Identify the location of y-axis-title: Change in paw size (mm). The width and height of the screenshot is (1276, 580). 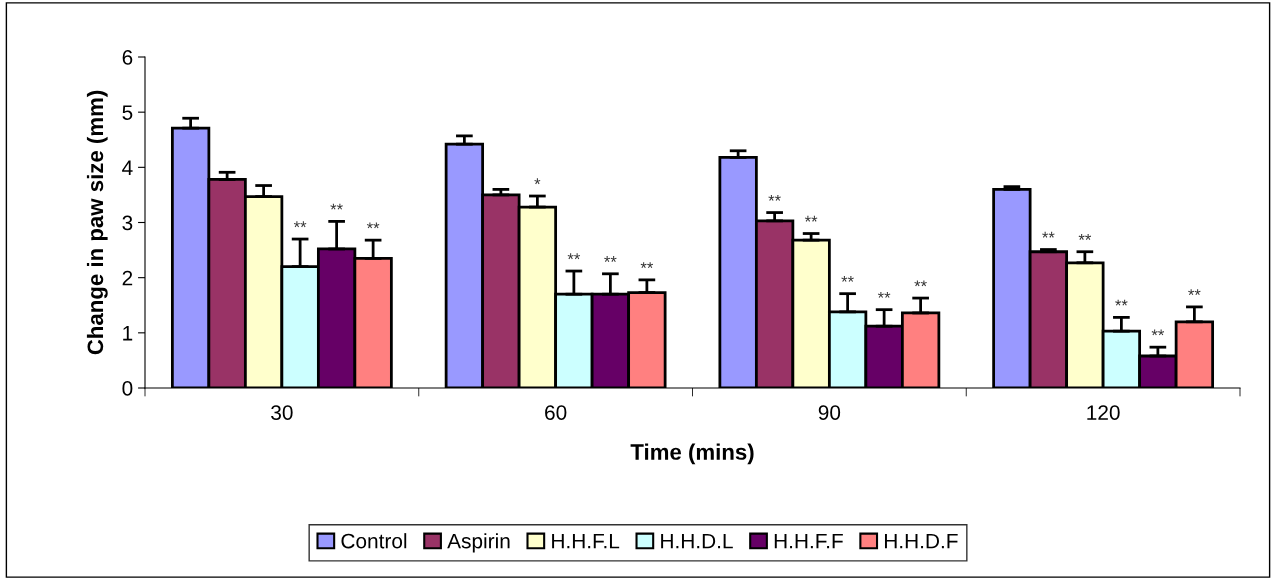
(97, 222).